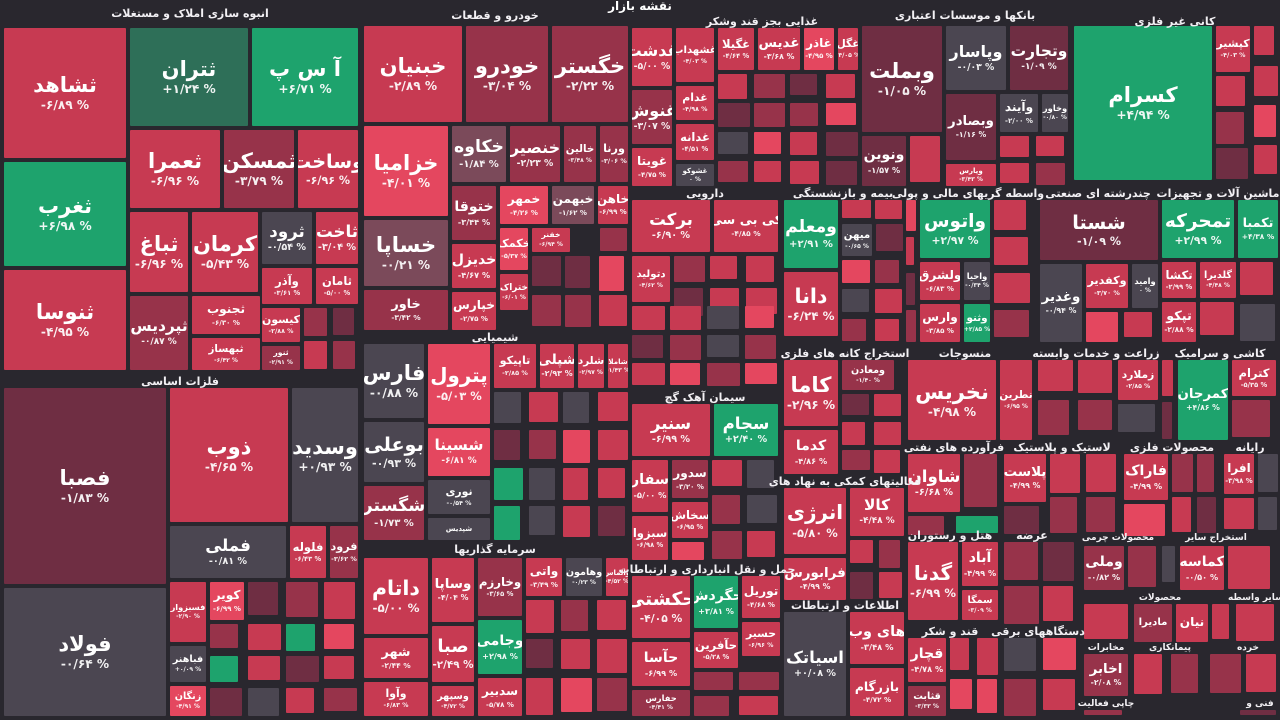 The height and width of the screenshot is (720, 1280). Describe the element at coordinates (287, 286) in the screenshot. I see `treemap-cell: وآذر -۳/۶۱ %` at that location.